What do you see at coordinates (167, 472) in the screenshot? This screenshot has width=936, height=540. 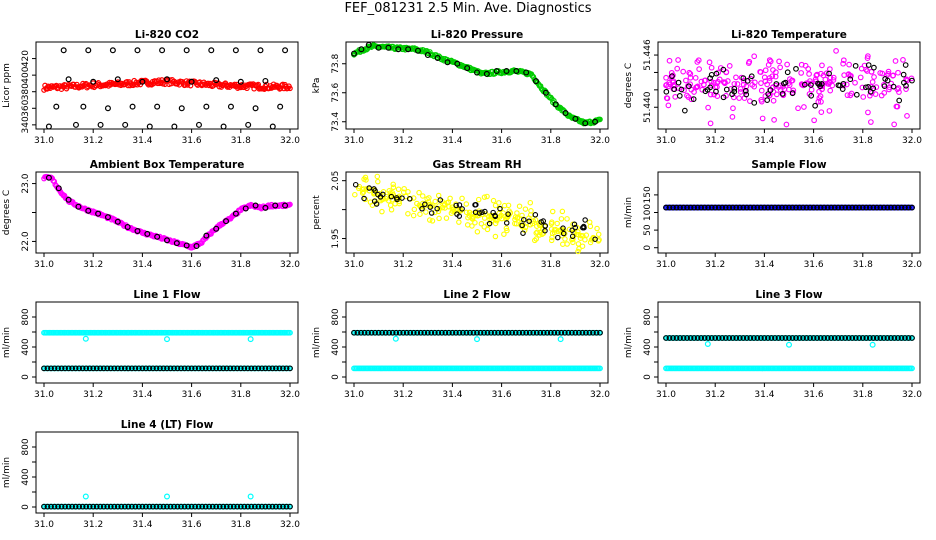 I see `plot-frame` at bounding box center [167, 472].